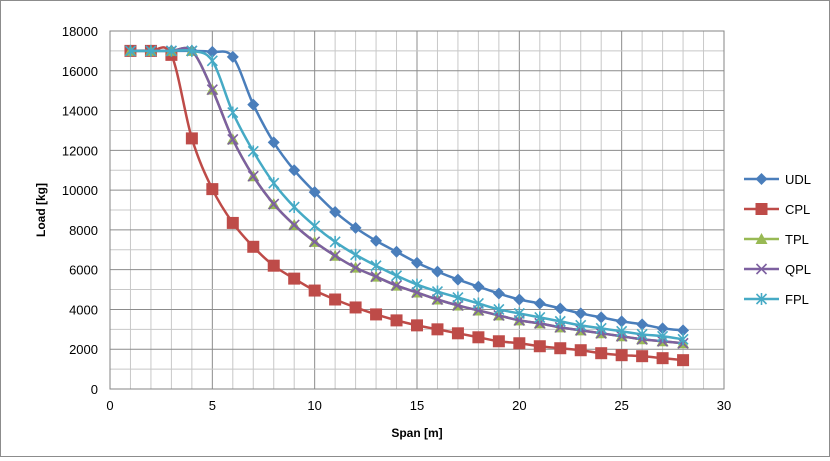 This screenshot has height=461, width=830. Describe the element at coordinates (109, 405) in the screenshot. I see `x-tick-label: 0` at that location.